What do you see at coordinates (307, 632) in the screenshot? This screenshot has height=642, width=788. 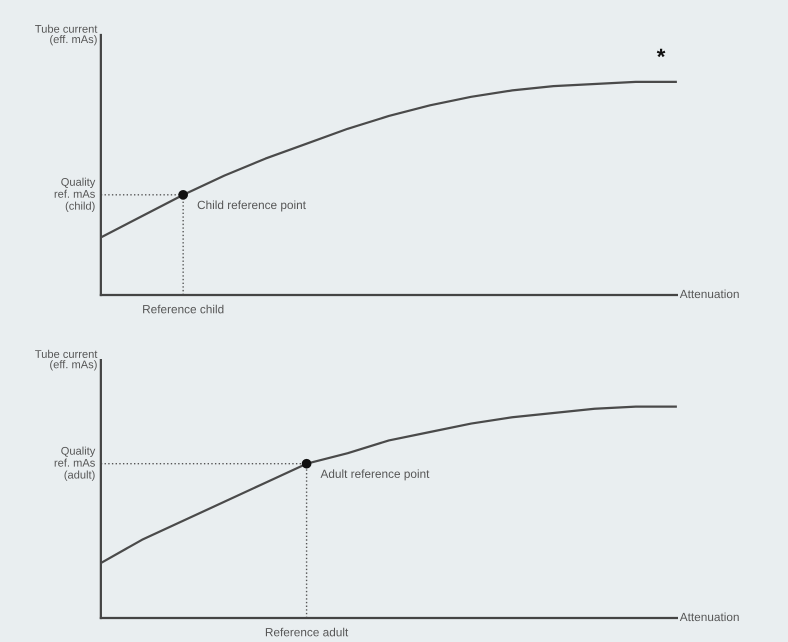 I see `text: Reference adult` at bounding box center [307, 632].